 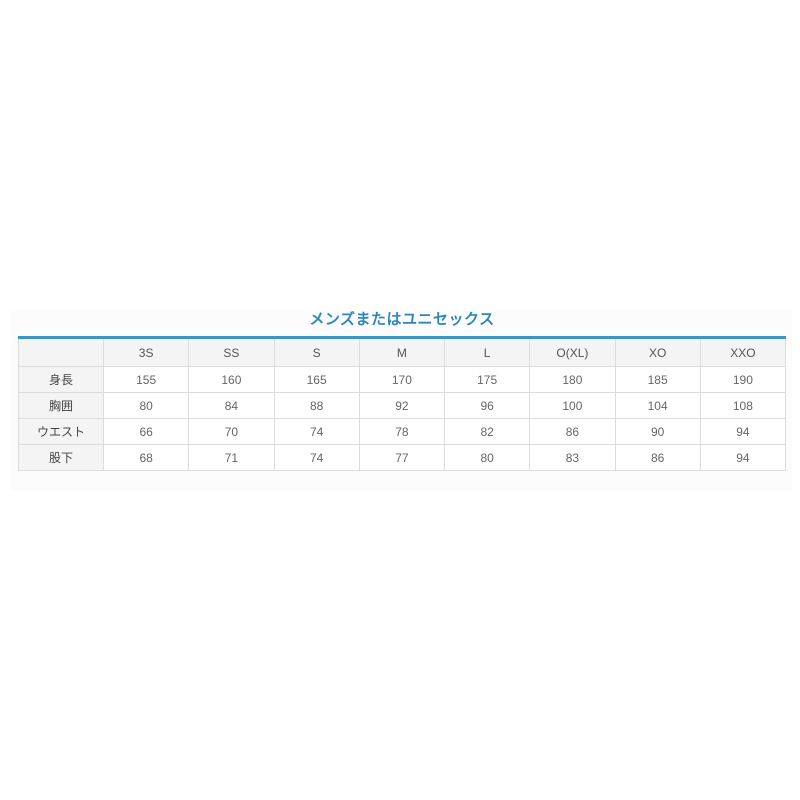 I want to click on size-value-cell: 88, so click(x=316, y=405).